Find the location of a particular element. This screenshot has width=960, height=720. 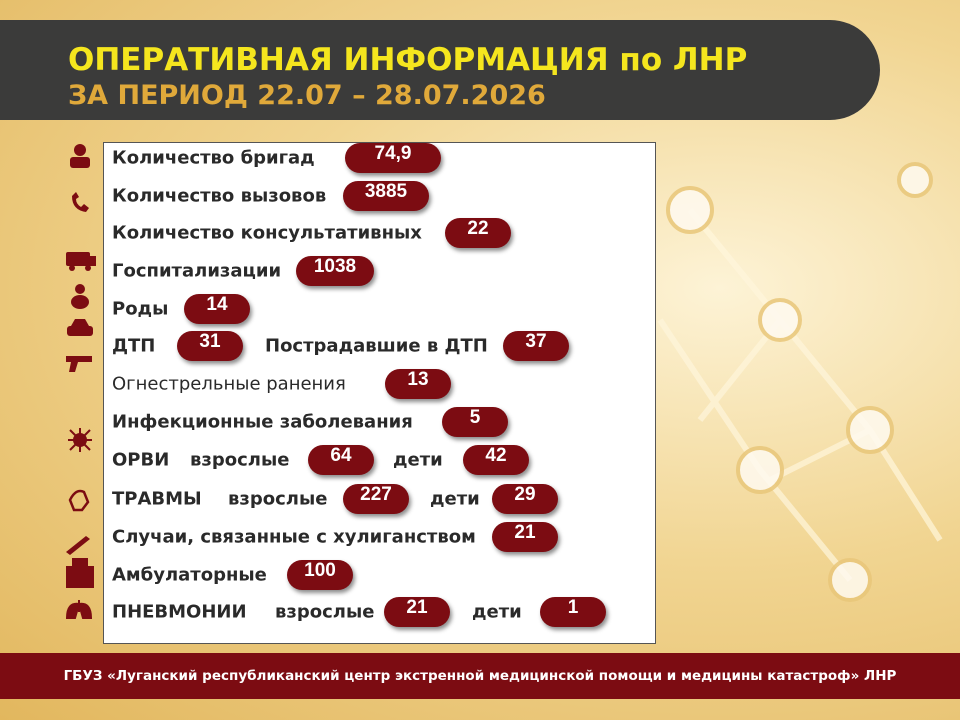

row-label: Инфекционные заболевания is located at coordinates (262, 422).